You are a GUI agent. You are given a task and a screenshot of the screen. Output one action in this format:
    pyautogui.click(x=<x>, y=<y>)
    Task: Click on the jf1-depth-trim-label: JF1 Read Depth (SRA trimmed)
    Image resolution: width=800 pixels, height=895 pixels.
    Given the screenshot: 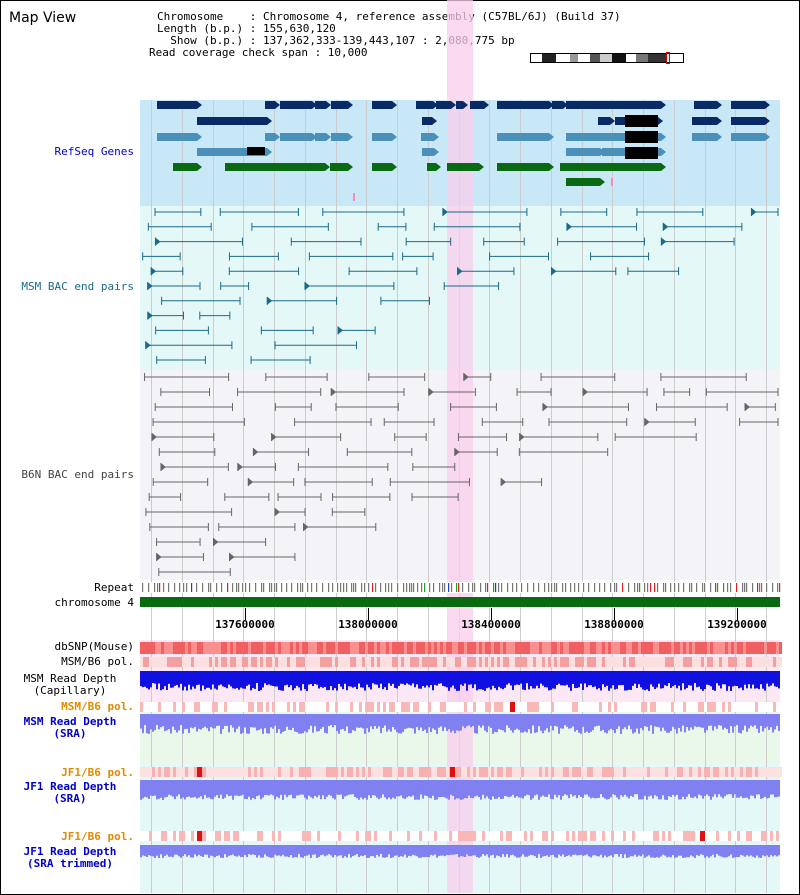 What is the action you would take?
    pyautogui.click(x=70, y=858)
    